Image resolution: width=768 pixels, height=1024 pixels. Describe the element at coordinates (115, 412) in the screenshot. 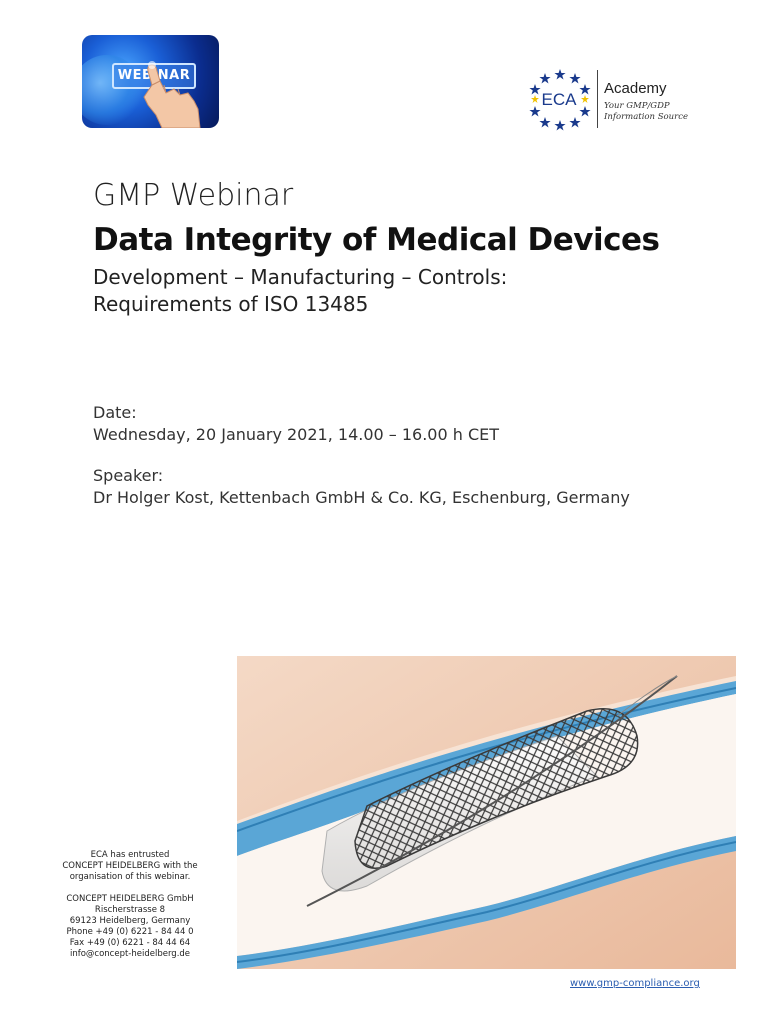

I see `date-label: Date:` at that location.